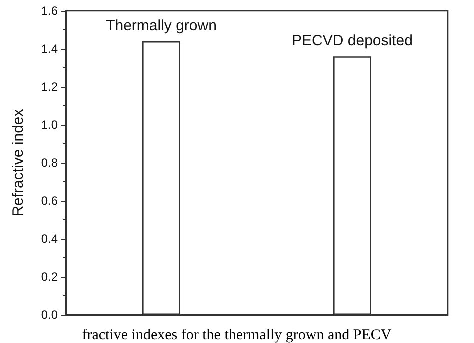 The width and height of the screenshot is (474, 343). Describe the element at coordinates (237, 335) in the screenshot. I see `text: fractive indexes for the thermally grown and PECV` at that location.